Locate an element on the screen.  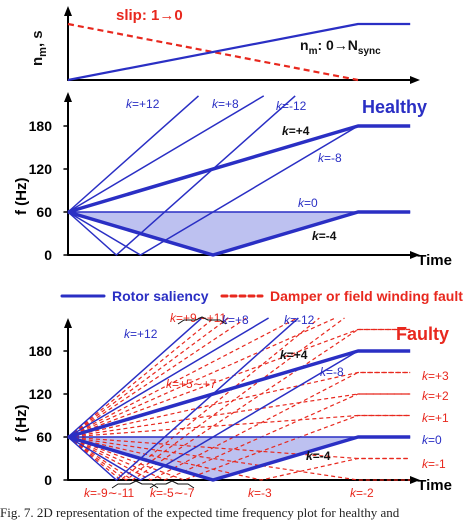
faulty-panel-fault-line-k10 is located at coordinates (148, 377).